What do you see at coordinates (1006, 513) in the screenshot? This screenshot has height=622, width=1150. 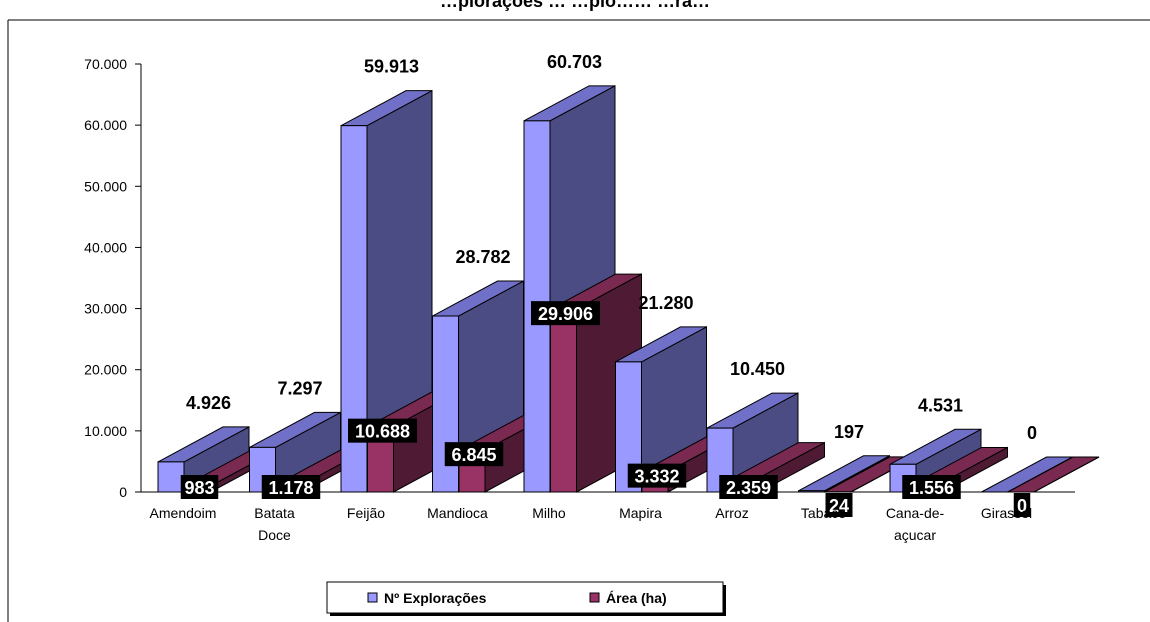 I see `x-tick-label: Girassol` at bounding box center [1006, 513].